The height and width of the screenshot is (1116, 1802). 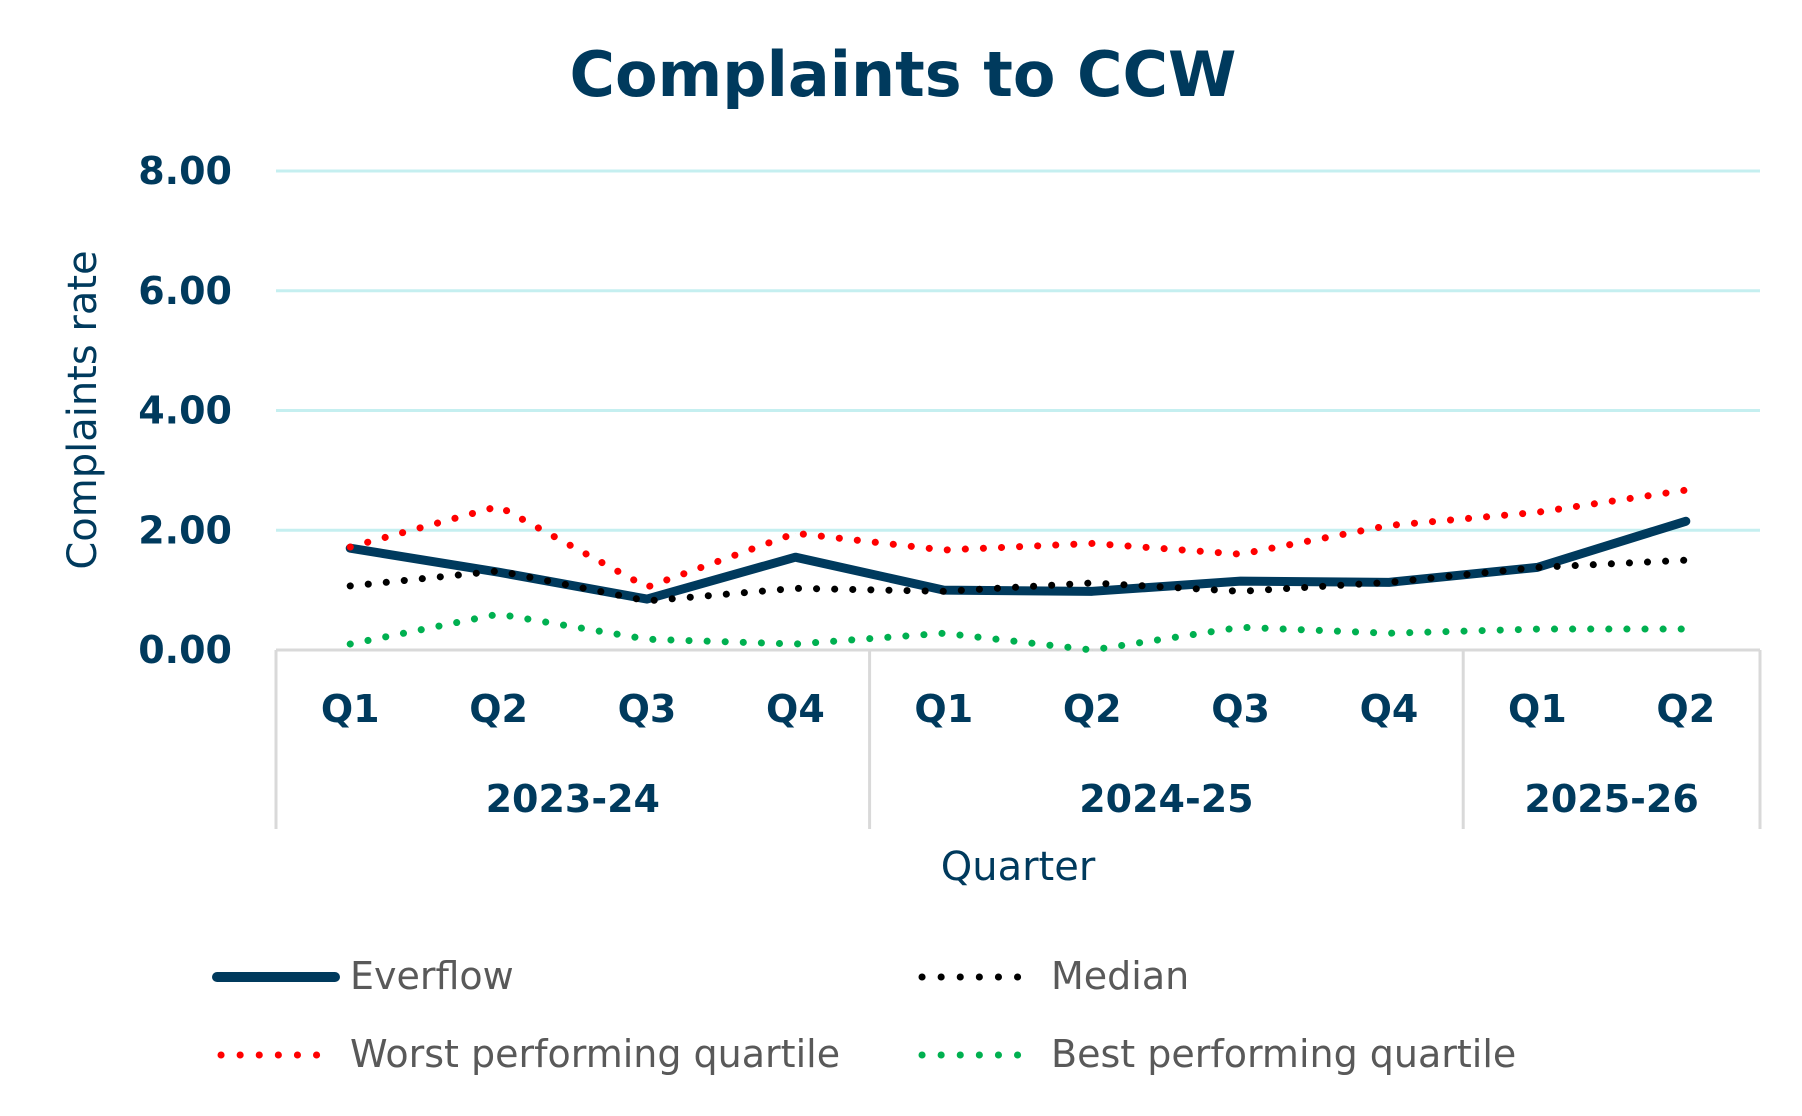 I want to click on legend-label: Median, so click(x=1120, y=976).